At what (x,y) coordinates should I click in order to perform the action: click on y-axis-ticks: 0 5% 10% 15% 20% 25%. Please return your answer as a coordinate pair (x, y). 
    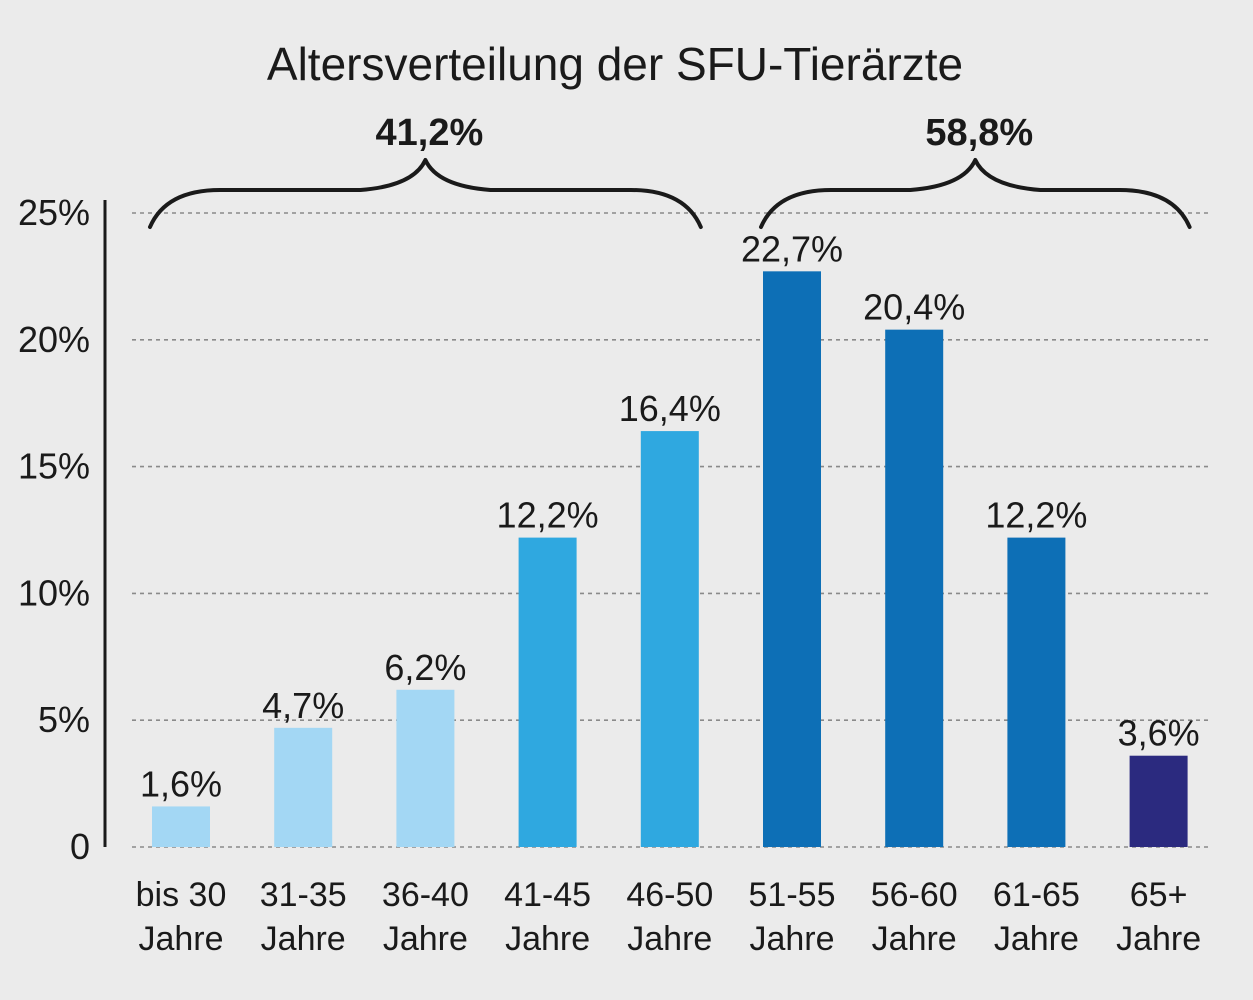
    Looking at the image, I should click on (54, 529).